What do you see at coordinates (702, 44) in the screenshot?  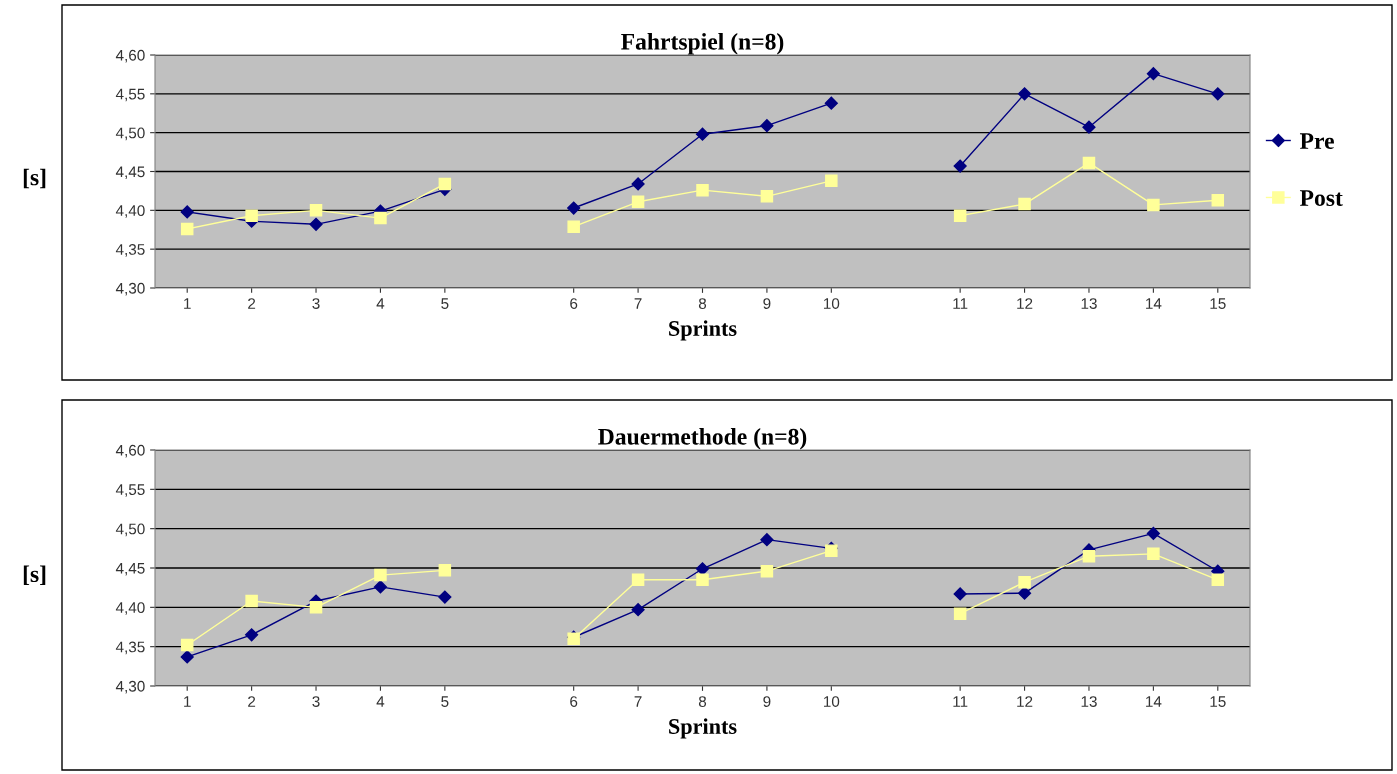 I see `chart-title: Fahrtspiel (n=8)` at bounding box center [702, 44].